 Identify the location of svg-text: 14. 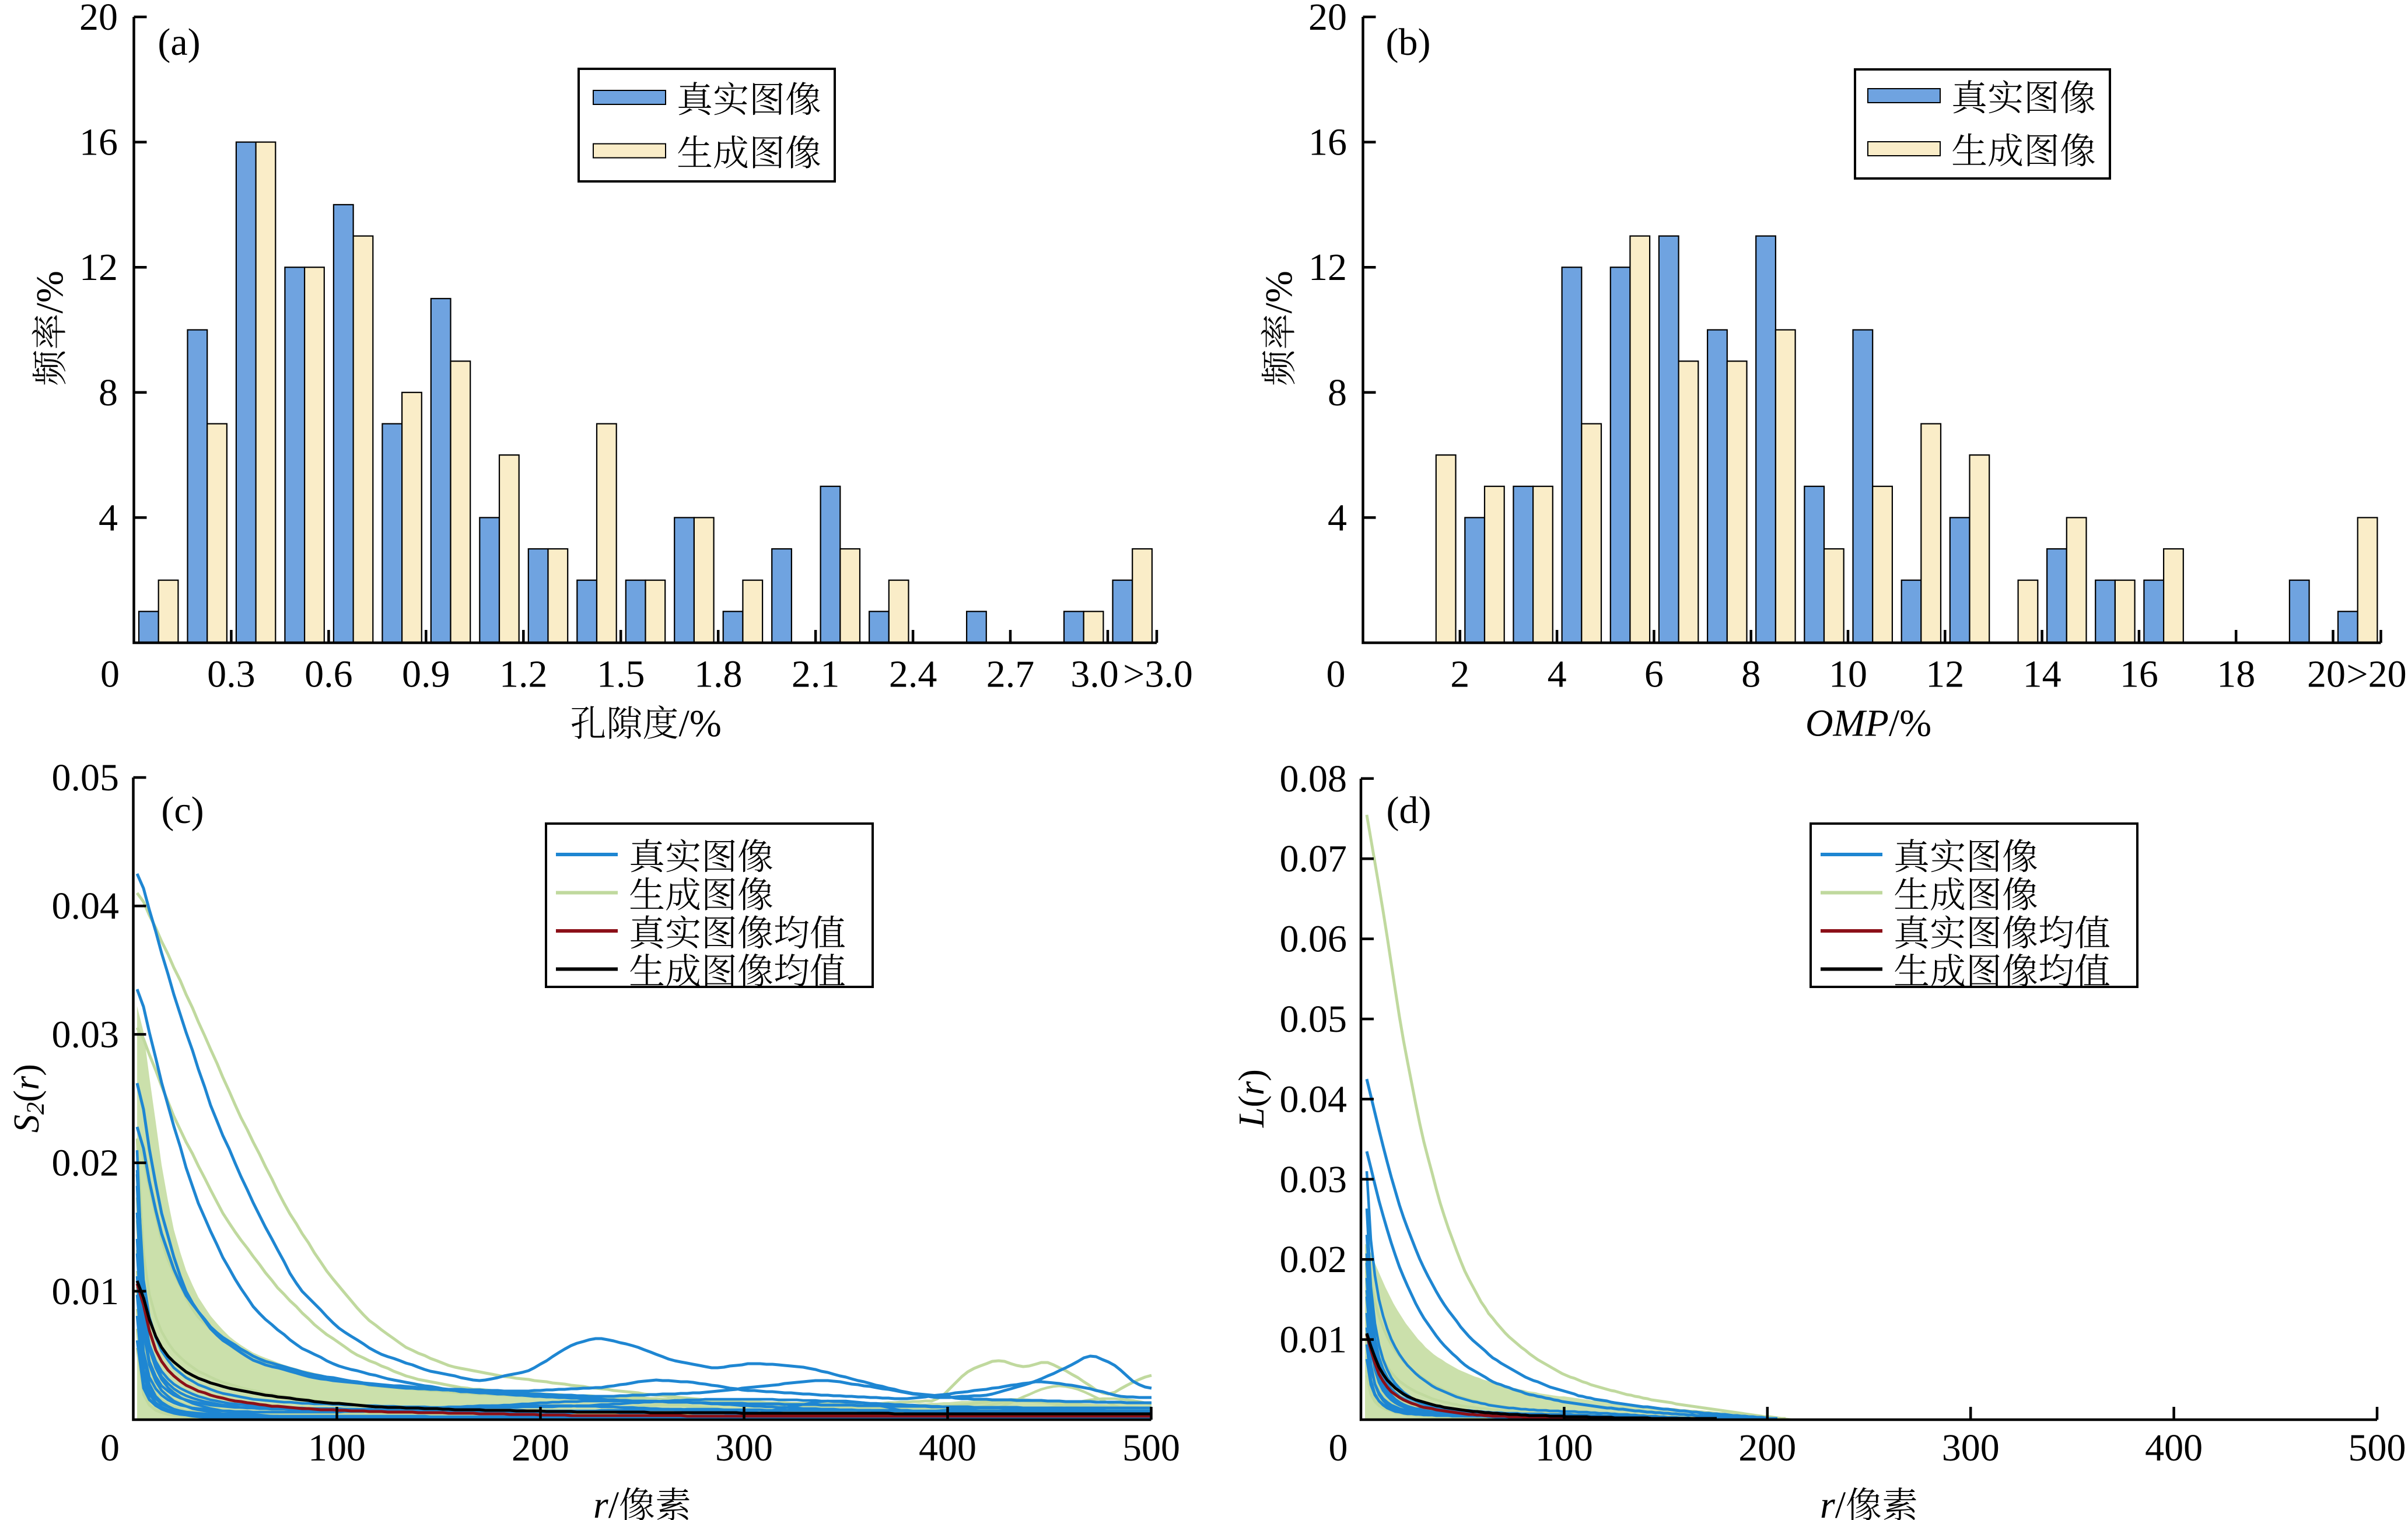
(2042, 675).